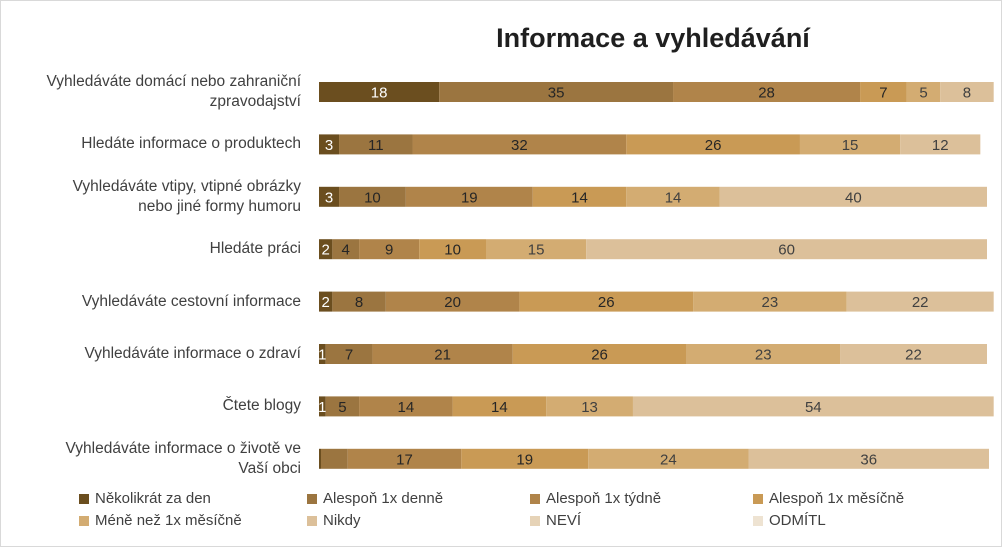 The width and height of the screenshot is (1002, 548). I want to click on category-label-line: Hledáte informace o produktech, so click(191, 144).